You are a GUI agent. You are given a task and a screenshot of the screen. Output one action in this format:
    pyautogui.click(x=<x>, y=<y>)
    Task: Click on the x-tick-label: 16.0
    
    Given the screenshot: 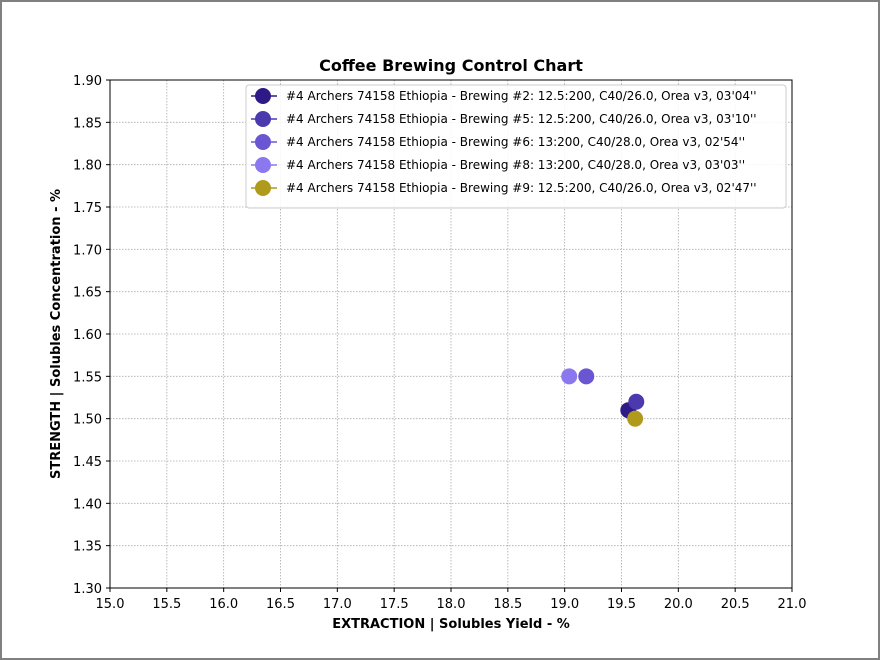 What is the action you would take?
    pyautogui.click(x=223, y=604)
    